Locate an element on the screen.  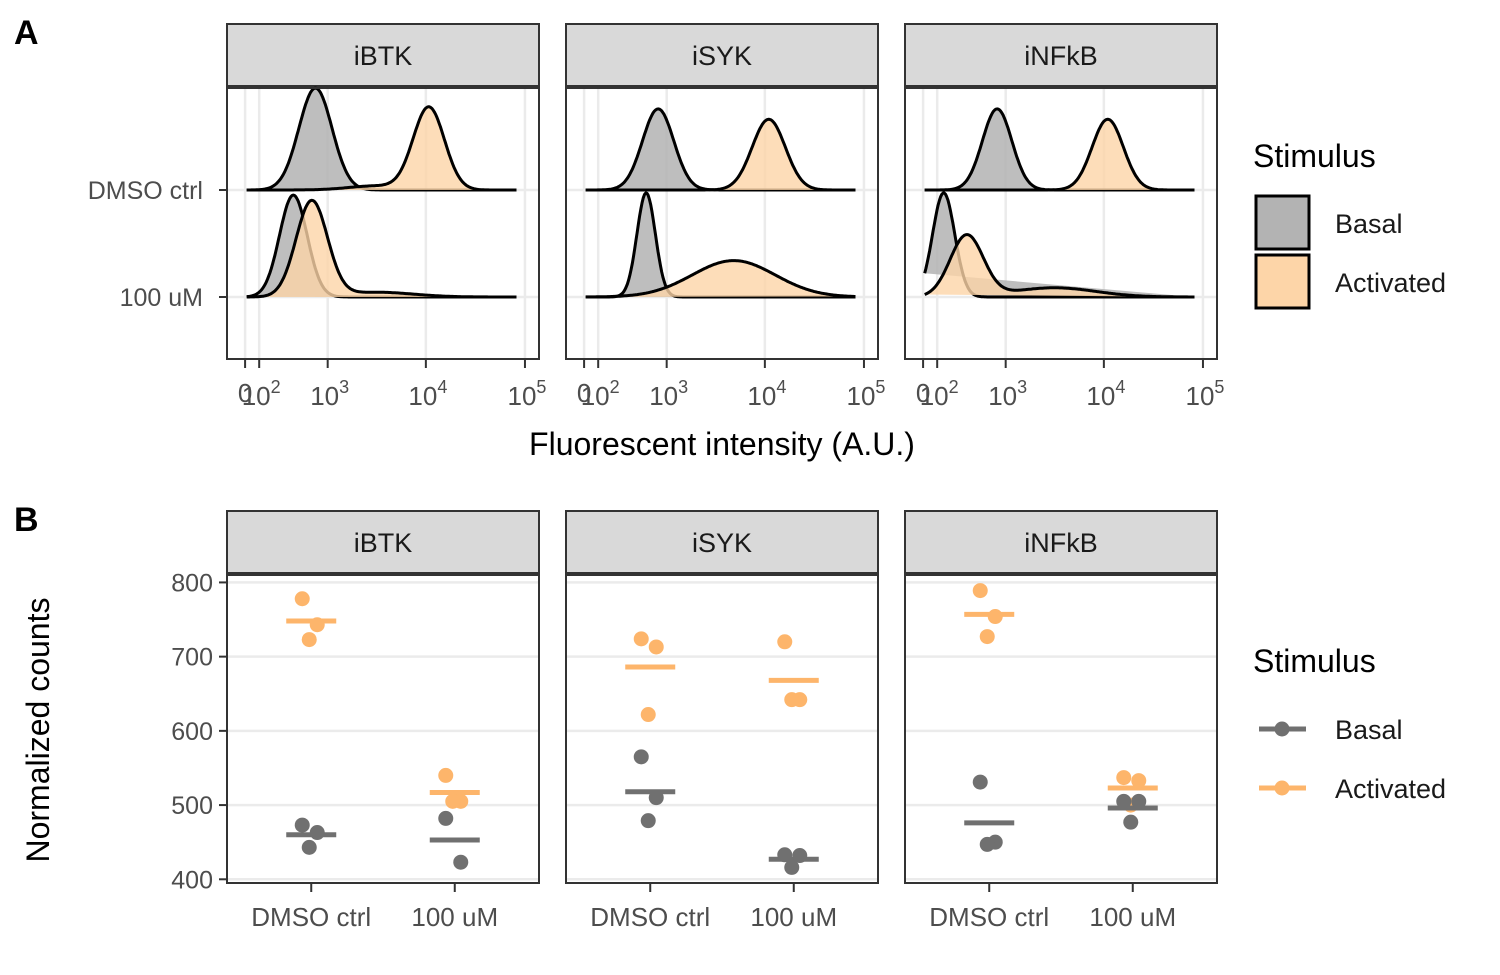
legend-title-b: Stimulus is located at coordinates (1314, 661).